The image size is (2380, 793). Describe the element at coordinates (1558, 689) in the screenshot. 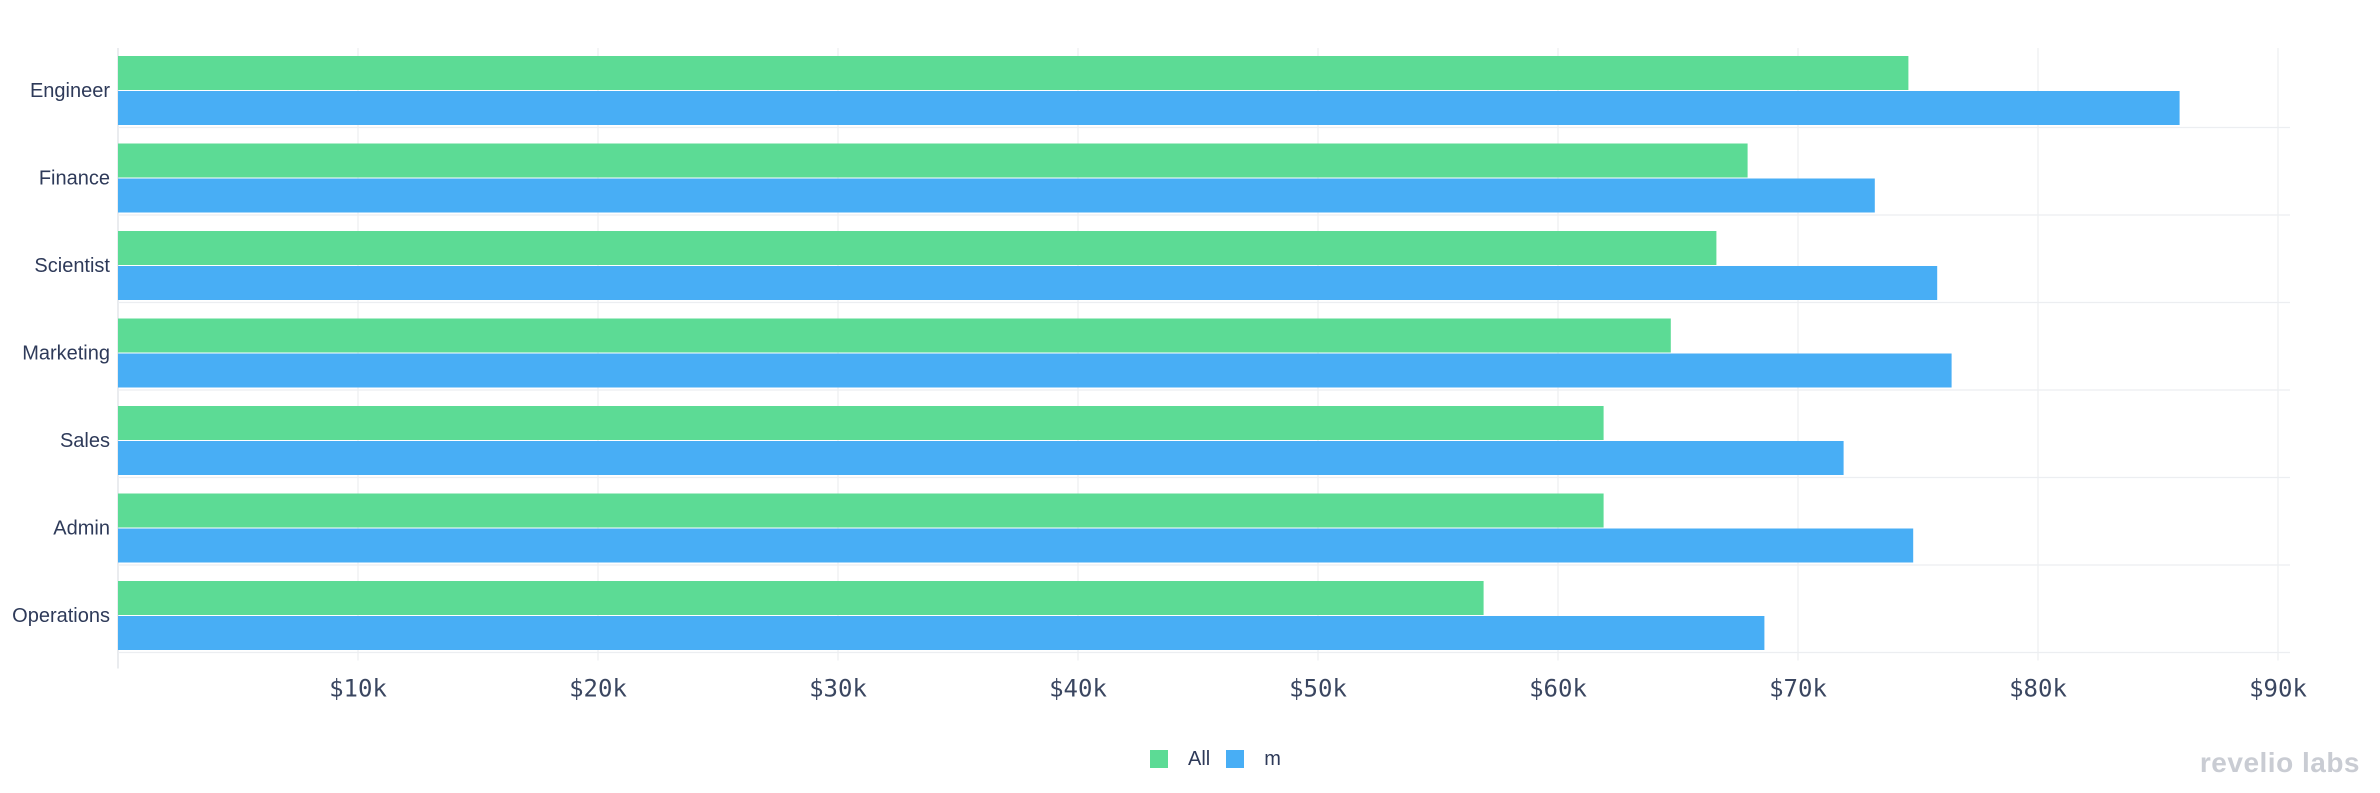

I see `x-tick-label: $60k` at that location.